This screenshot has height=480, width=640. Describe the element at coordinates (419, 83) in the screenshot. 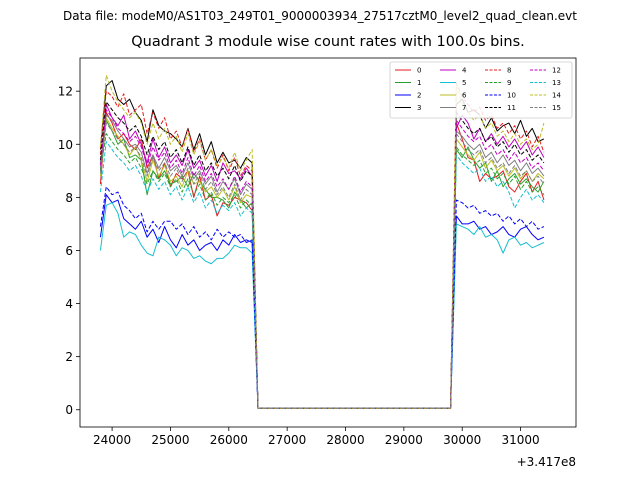

I see `legend-label-1: 1` at that location.